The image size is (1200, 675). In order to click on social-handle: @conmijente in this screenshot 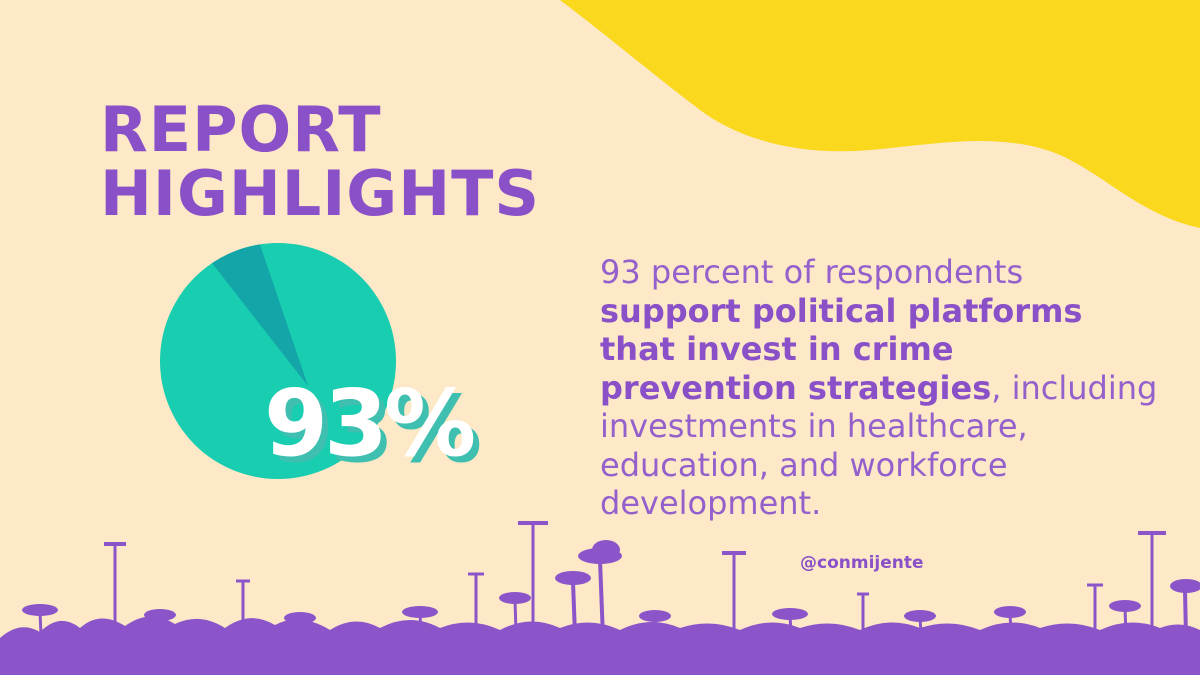, I will do `click(862, 563)`.